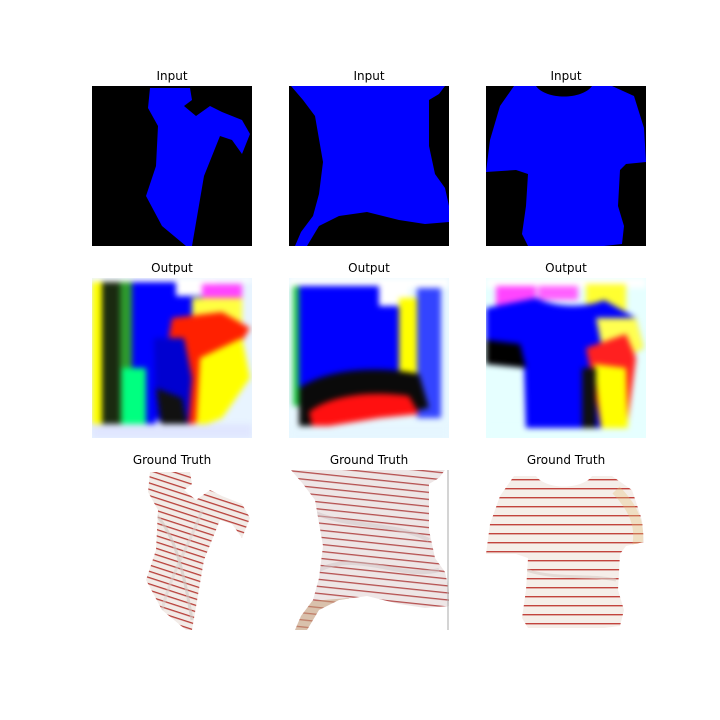  Describe the element at coordinates (369, 268) in the screenshot. I see `title-output-2: Output` at that location.